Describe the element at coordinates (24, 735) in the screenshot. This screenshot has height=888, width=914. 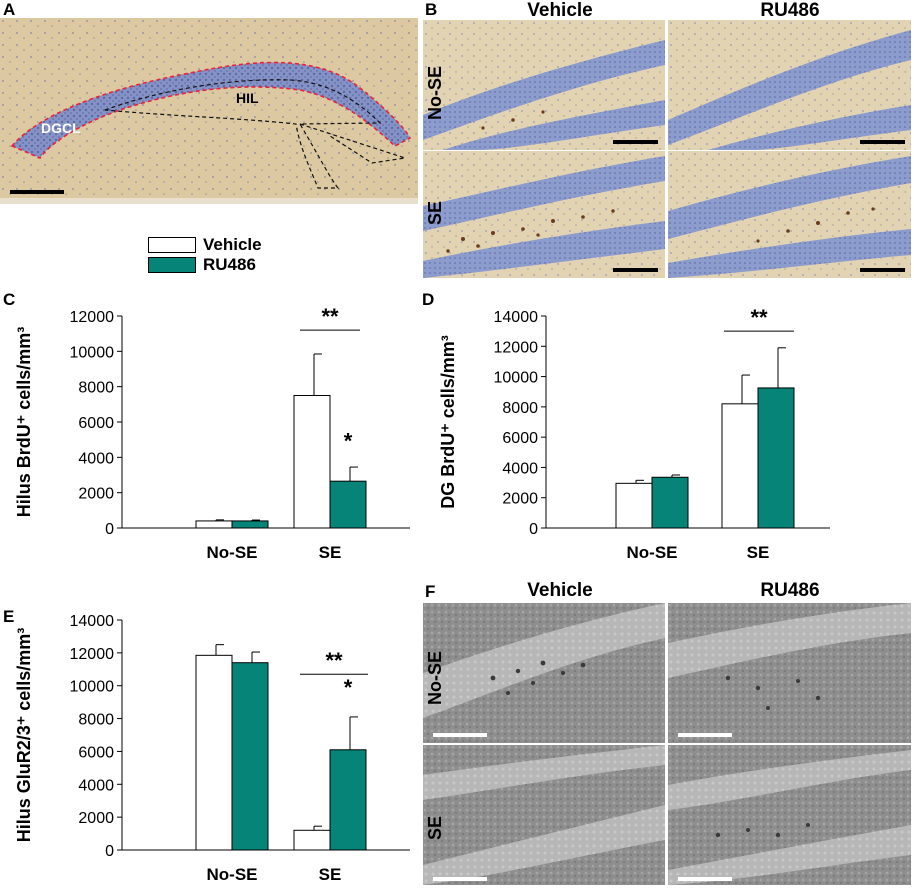
I see `y-axis-label: Hilus GluR2/3⁺ cells/mm³` at that location.